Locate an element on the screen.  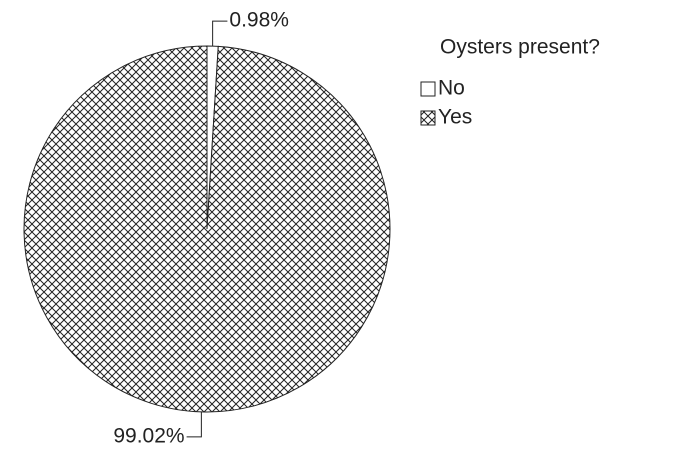
legend-label: Yes is located at coordinates (455, 117).